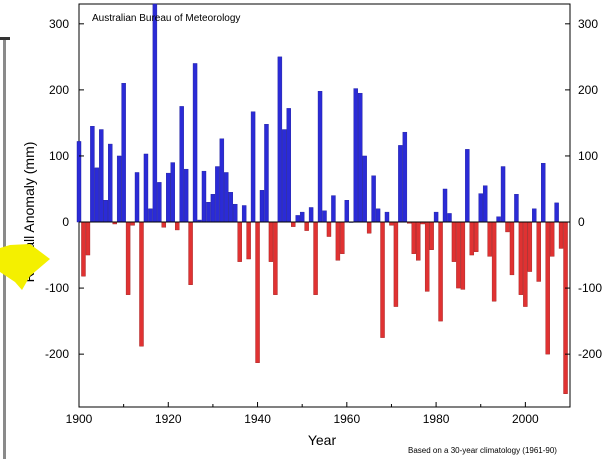 The height and width of the screenshot is (459, 605). Describe the element at coordinates (204, 196) in the screenshot. I see `bar-1928` at that location.